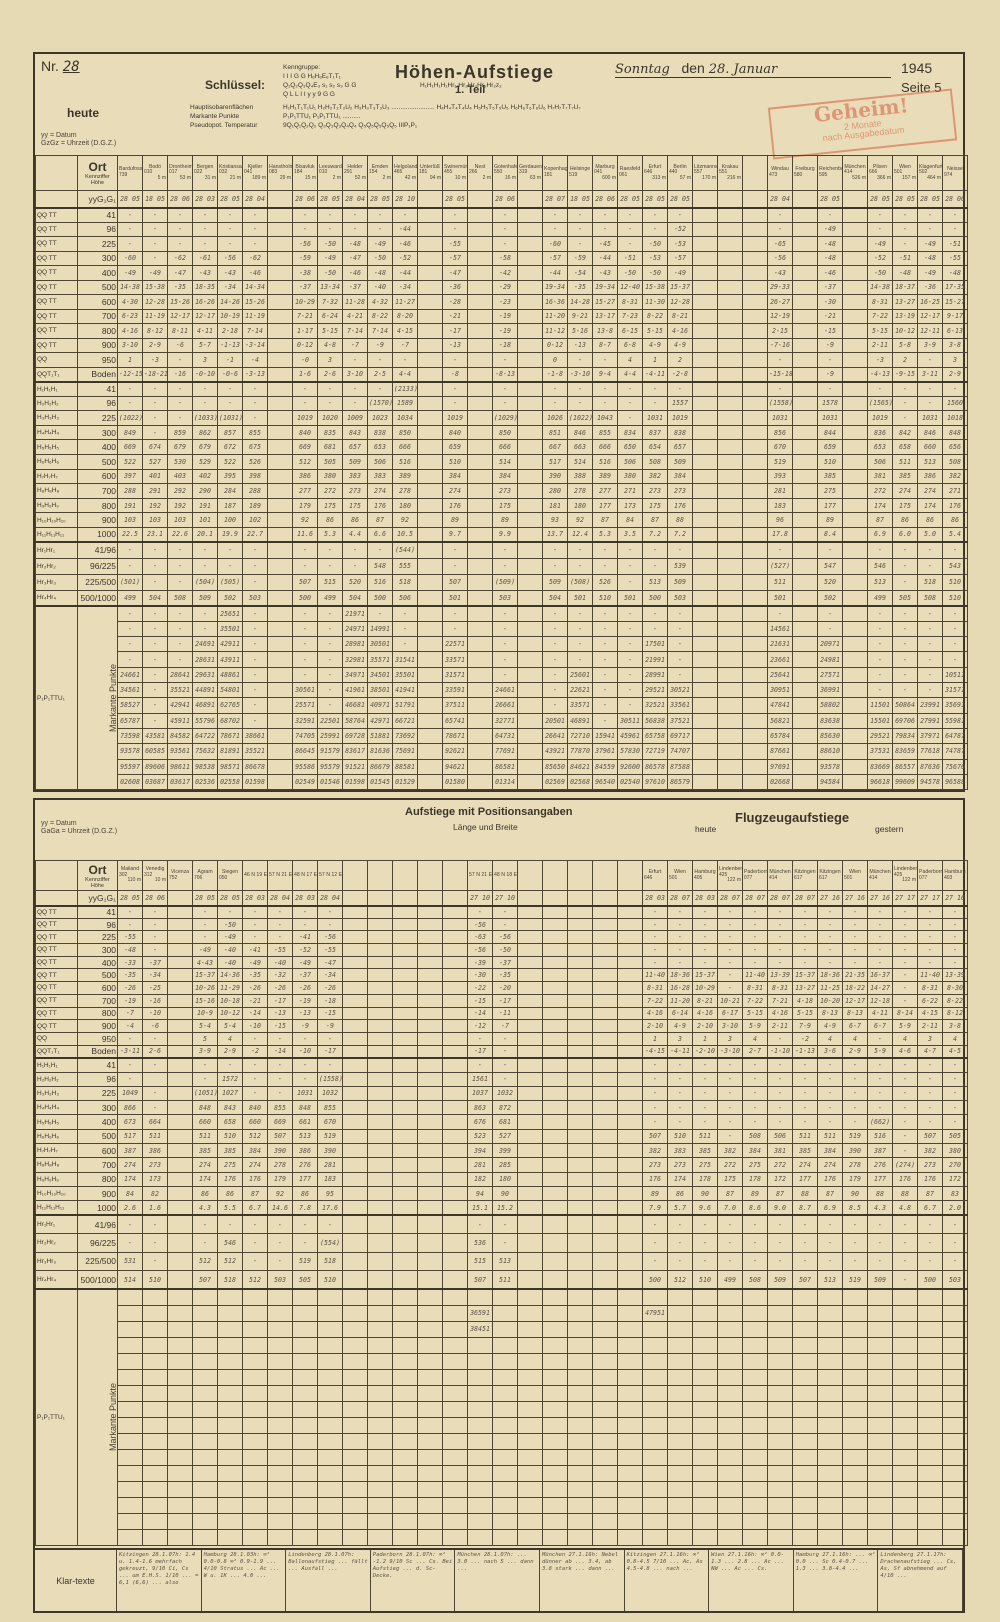 This screenshot has height=1622, width=1000. I want to click on data-cell: 385, so click(705, 1151).